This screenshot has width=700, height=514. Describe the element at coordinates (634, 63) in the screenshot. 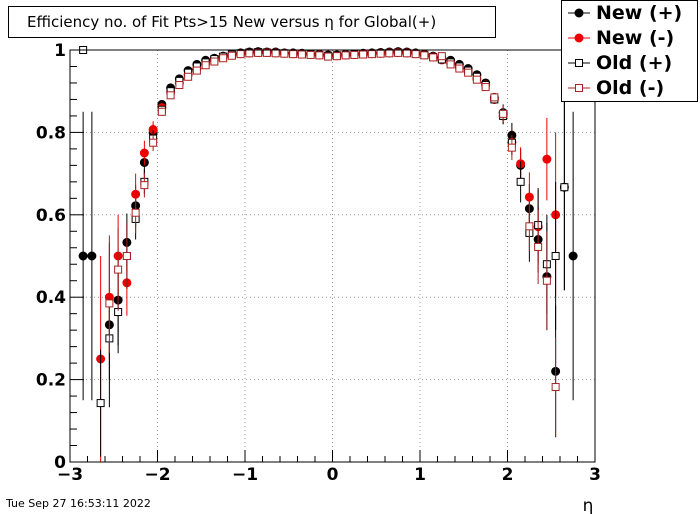

I see `legend-label: Old (+)` at that location.